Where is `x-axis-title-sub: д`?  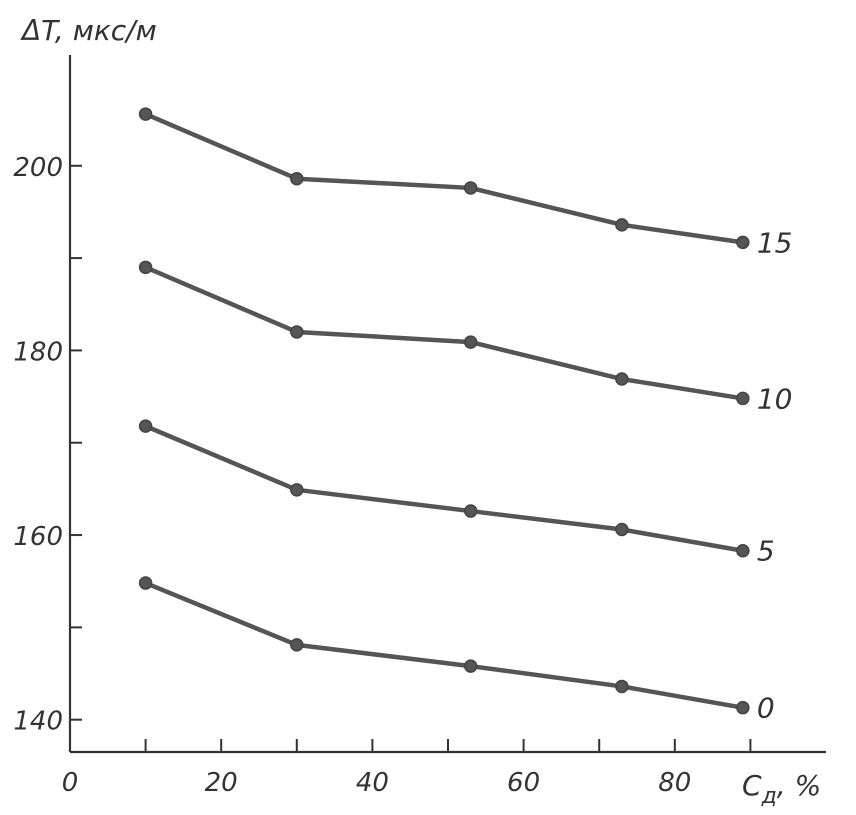 x-axis-title-sub: д is located at coordinates (769, 796).